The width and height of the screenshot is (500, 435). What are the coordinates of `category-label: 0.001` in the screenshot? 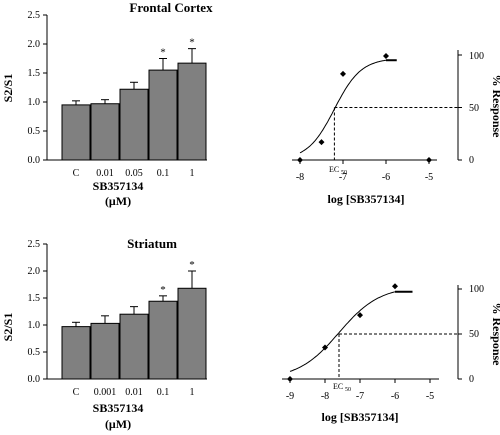 It's located at (105, 392).